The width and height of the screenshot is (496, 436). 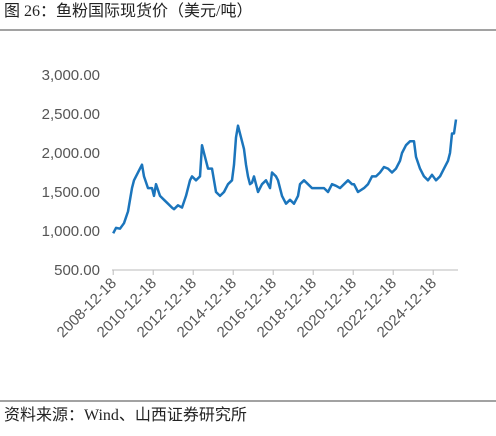 What do you see at coordinates (71, 192) in the screenshot?
I see `y-tick-label: 1,500.00` at bounding box center [71, 192].